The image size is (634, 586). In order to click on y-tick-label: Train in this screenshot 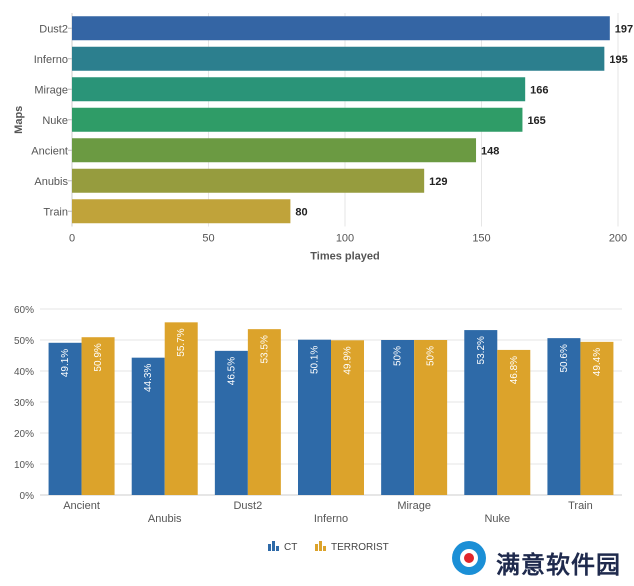, I will do `click(55, 212)`.